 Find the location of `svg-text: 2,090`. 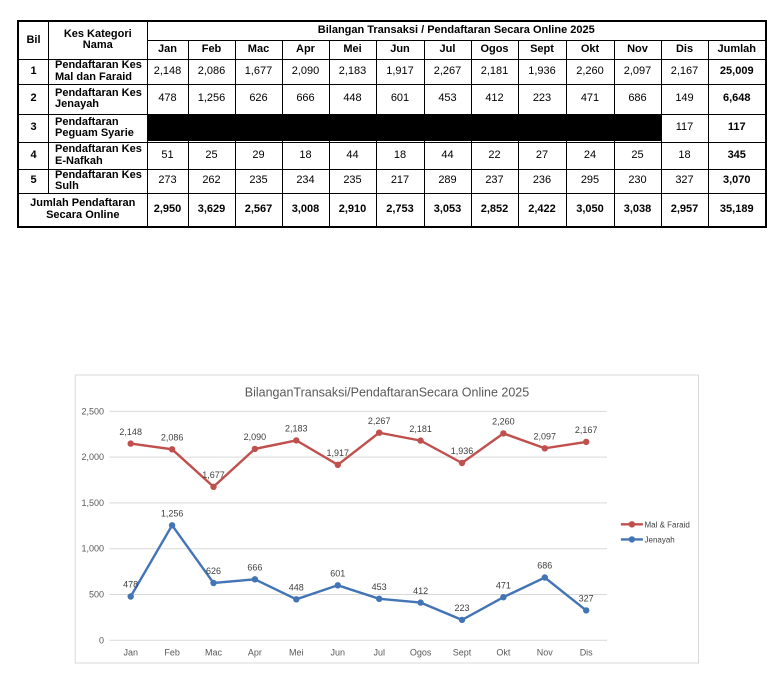

svg-text: 2,090 is located at coordinates (255, 437).